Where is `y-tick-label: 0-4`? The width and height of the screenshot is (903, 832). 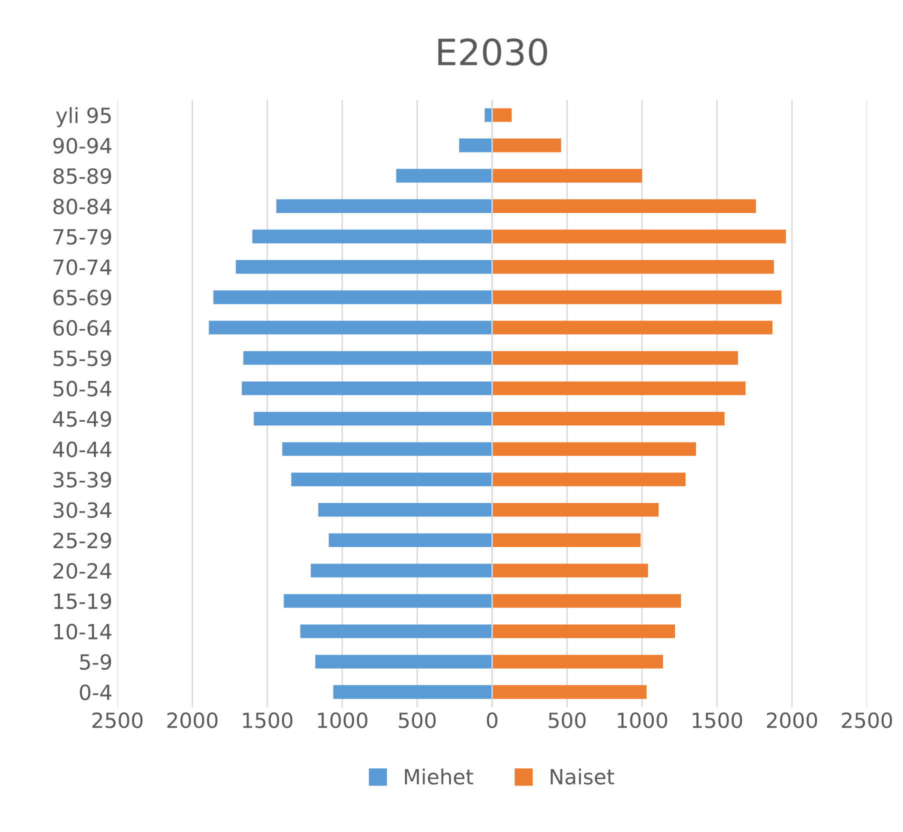
y-tick-label: 0-4 is located at coordinates (96, 692).